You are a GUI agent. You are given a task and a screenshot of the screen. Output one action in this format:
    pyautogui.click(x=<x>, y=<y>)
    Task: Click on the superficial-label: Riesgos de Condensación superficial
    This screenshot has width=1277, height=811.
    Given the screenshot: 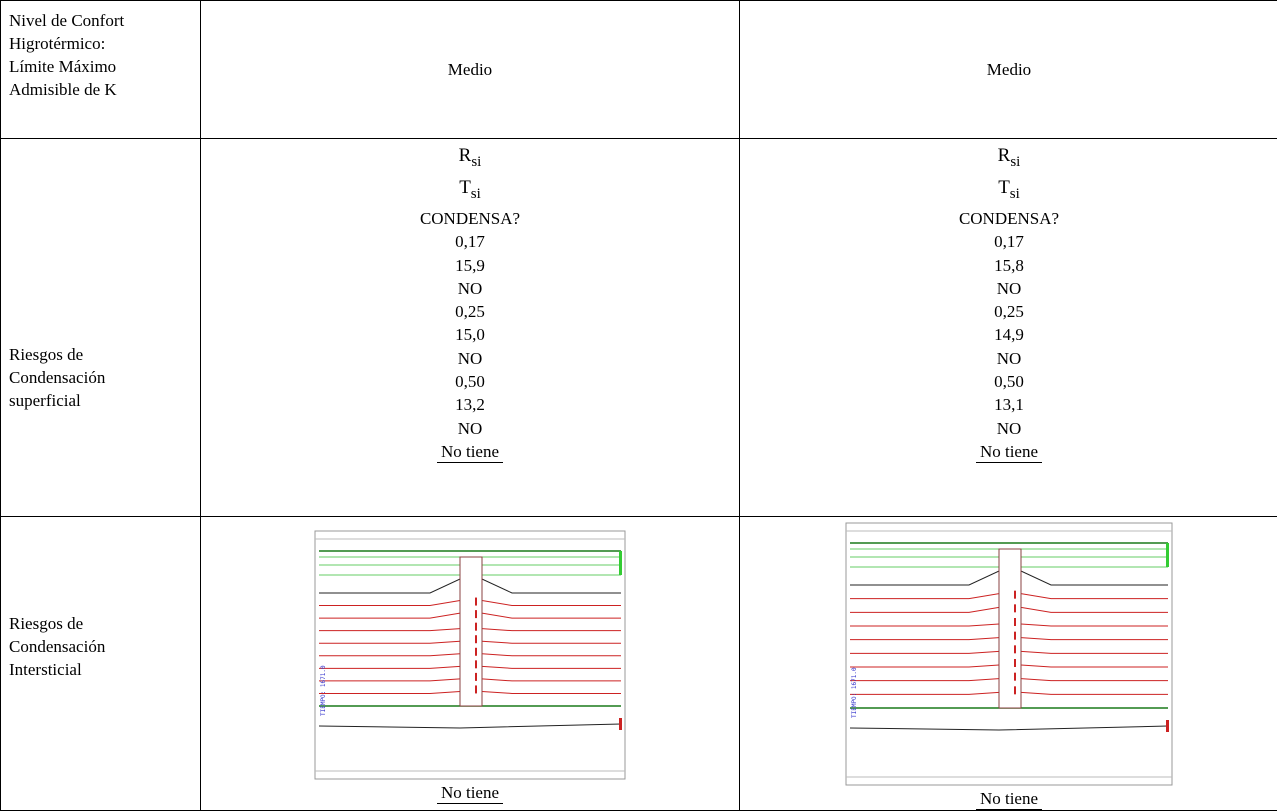 What is the action you would take?
    pyautogui.click(x=101, y=328)
    